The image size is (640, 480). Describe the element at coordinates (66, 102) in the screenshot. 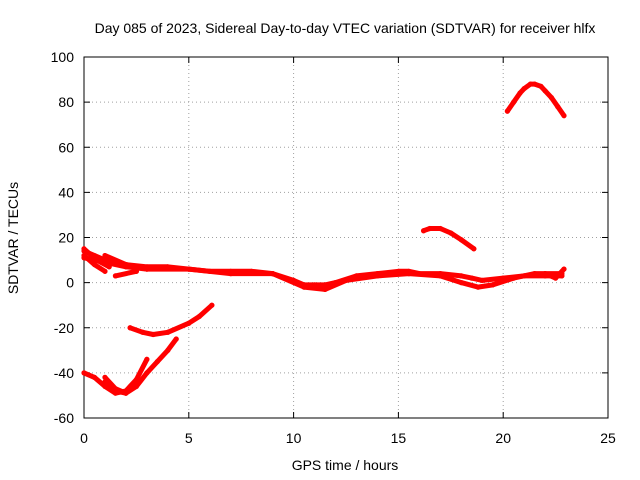

I see `y-tick-label: 80` at that location.